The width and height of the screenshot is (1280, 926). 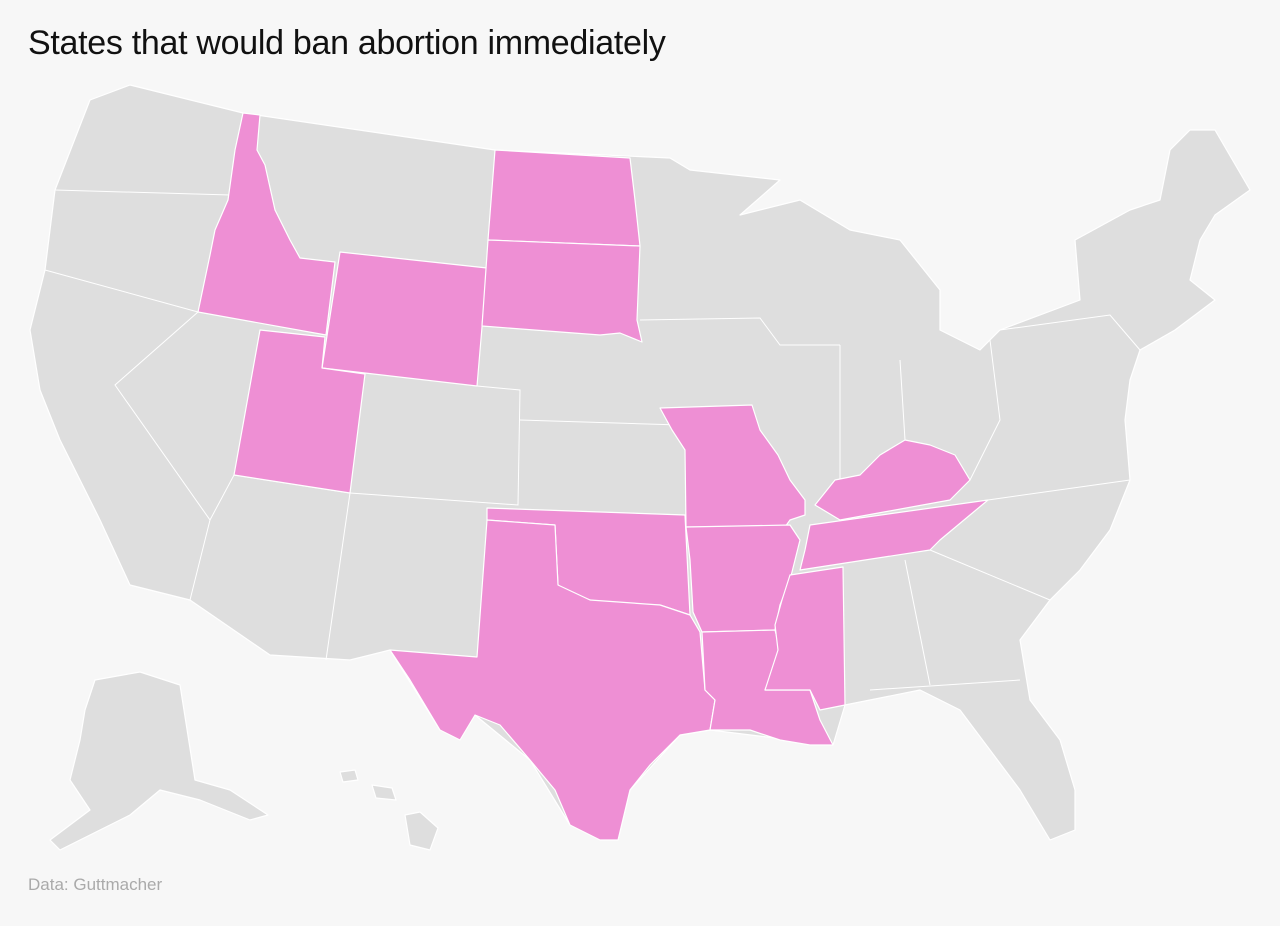 What do you see at coordinates (732, 466) in the screenshot?
I see `missouri` at bounding box center [732, 466].